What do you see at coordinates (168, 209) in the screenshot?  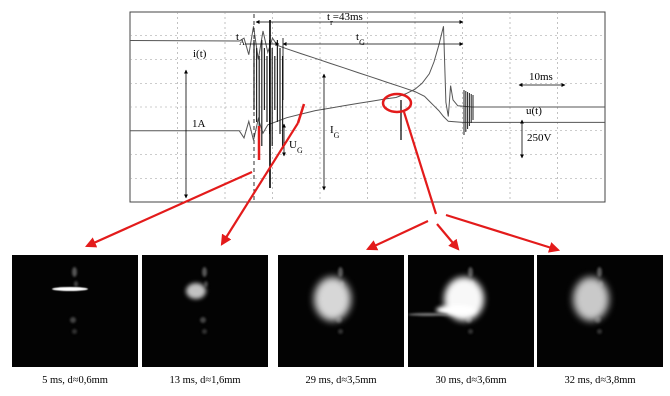 I see `pointer-5ms` at bounding box center [168, 209].